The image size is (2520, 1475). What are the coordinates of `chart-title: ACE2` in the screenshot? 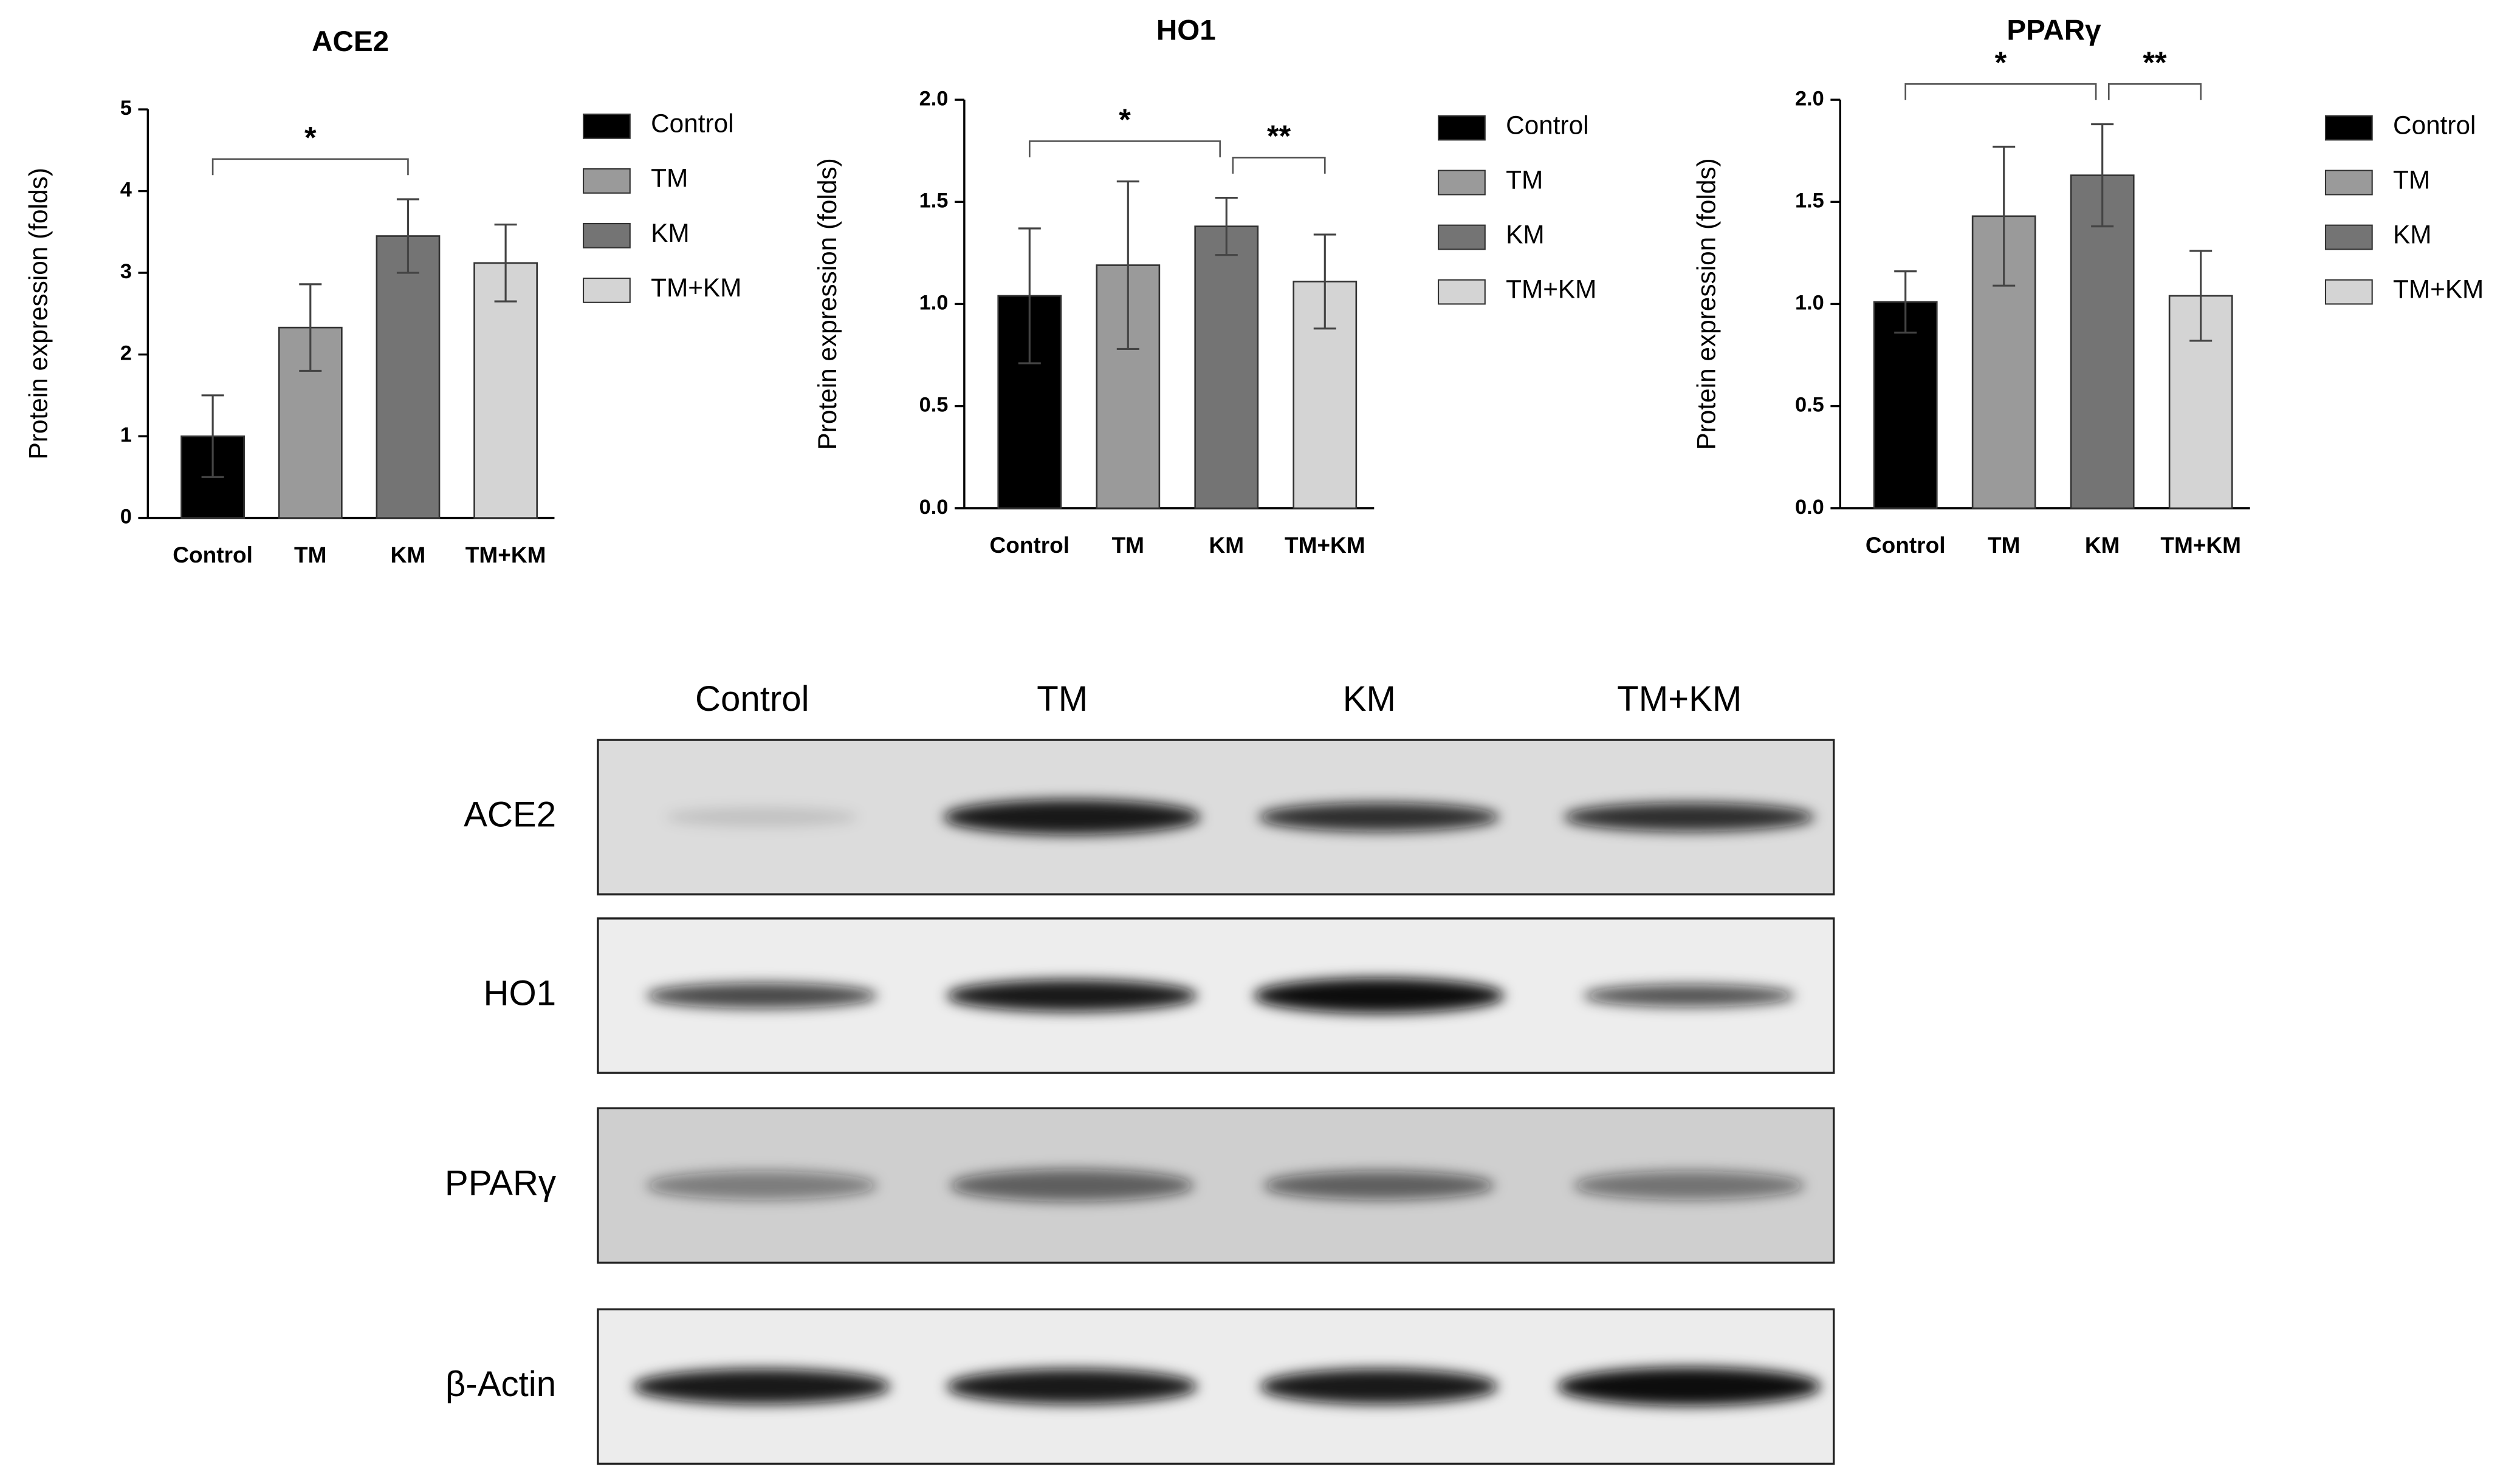 It's located at (350, 42).